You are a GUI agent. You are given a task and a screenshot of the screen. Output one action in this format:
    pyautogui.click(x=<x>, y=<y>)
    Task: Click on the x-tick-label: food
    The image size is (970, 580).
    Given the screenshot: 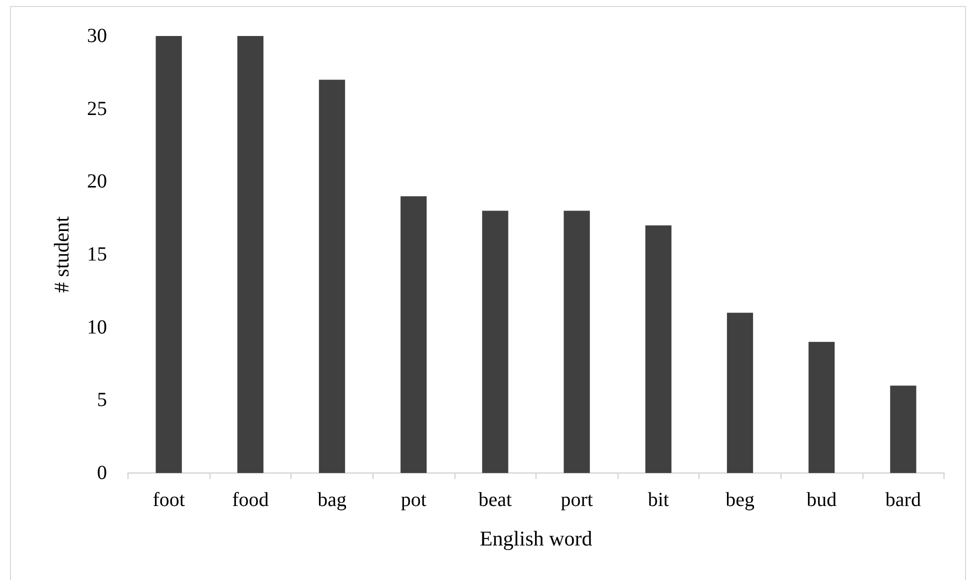 What is the action you would take?
    pyautogui.click(x=250, y=500)
    